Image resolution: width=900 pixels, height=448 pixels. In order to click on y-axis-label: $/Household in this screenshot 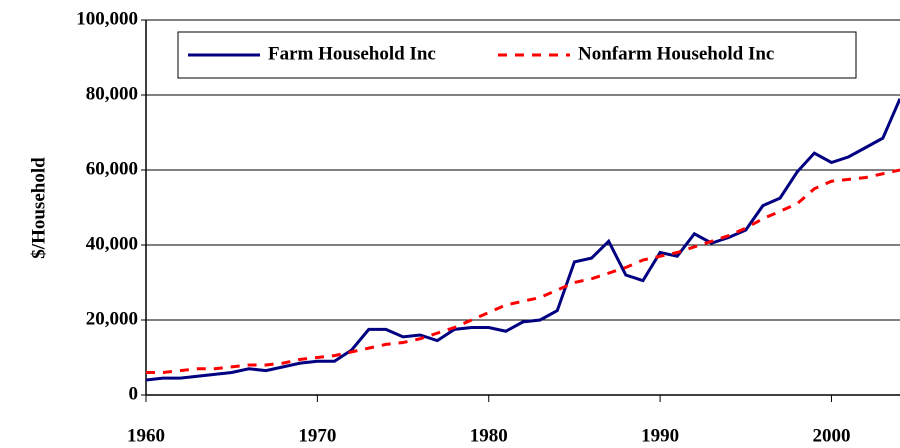, I will do `click(38, 208)`.